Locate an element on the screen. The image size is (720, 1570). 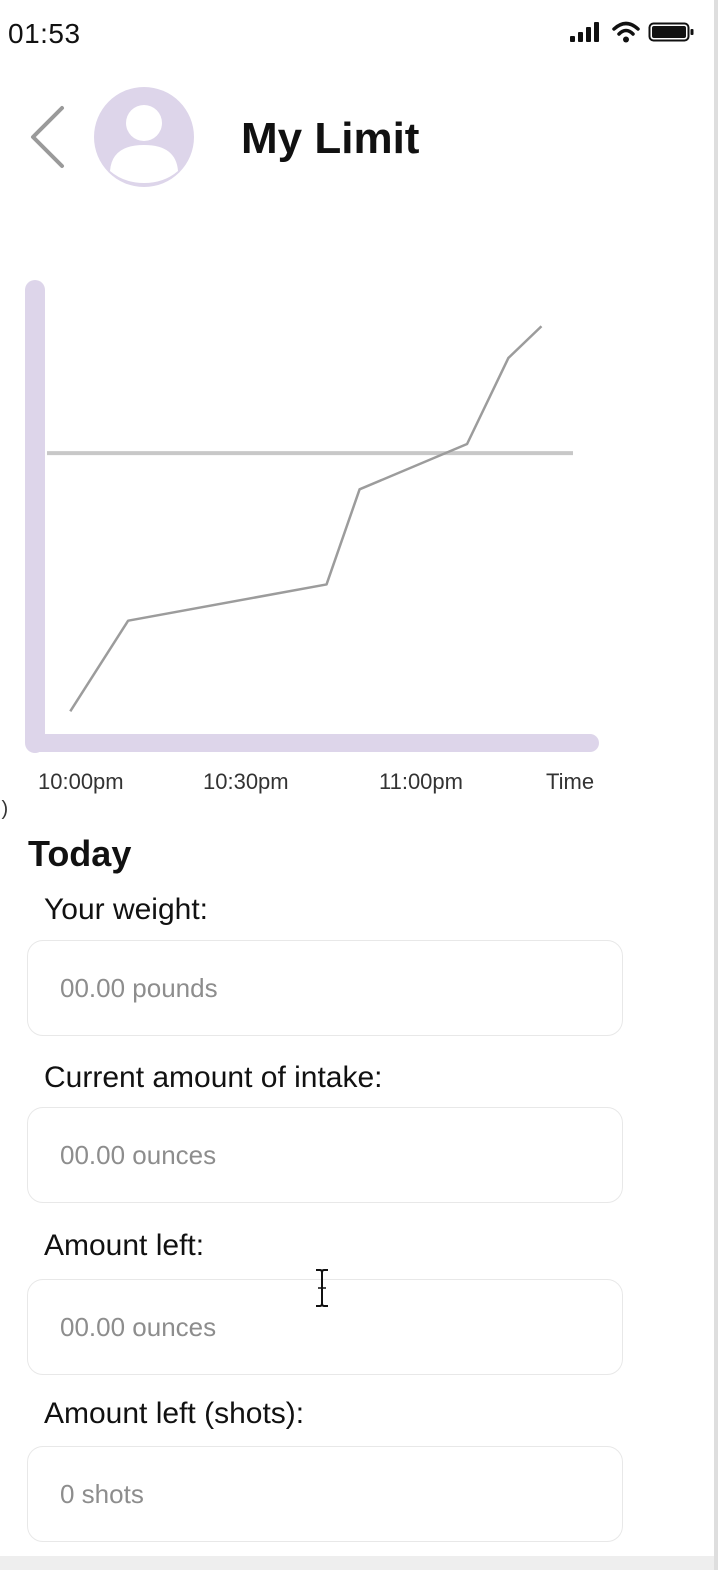
status-time: 01:53 is located at coordinates (44, 33).